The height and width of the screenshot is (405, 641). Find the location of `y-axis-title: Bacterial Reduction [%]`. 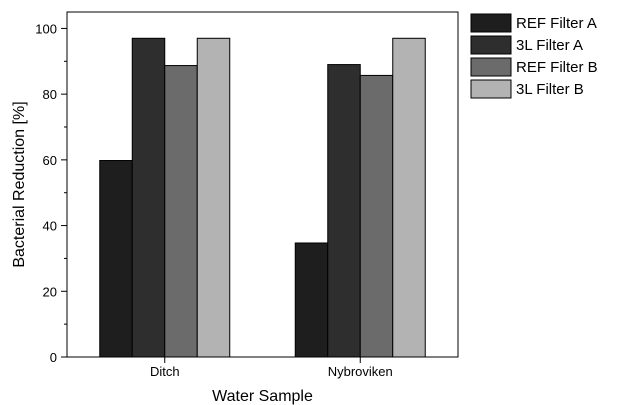

y-axis-title: Bacterial Reduction [%] is located at coordinates (19, 184).